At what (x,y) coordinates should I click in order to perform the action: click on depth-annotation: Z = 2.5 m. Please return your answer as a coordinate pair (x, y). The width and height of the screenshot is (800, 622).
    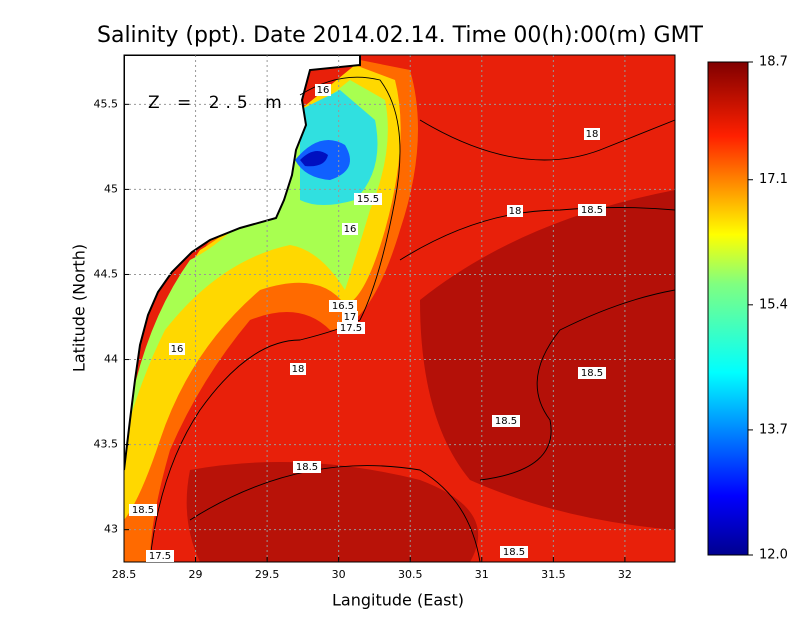
    Looking at the image, I should click on (218, 103).